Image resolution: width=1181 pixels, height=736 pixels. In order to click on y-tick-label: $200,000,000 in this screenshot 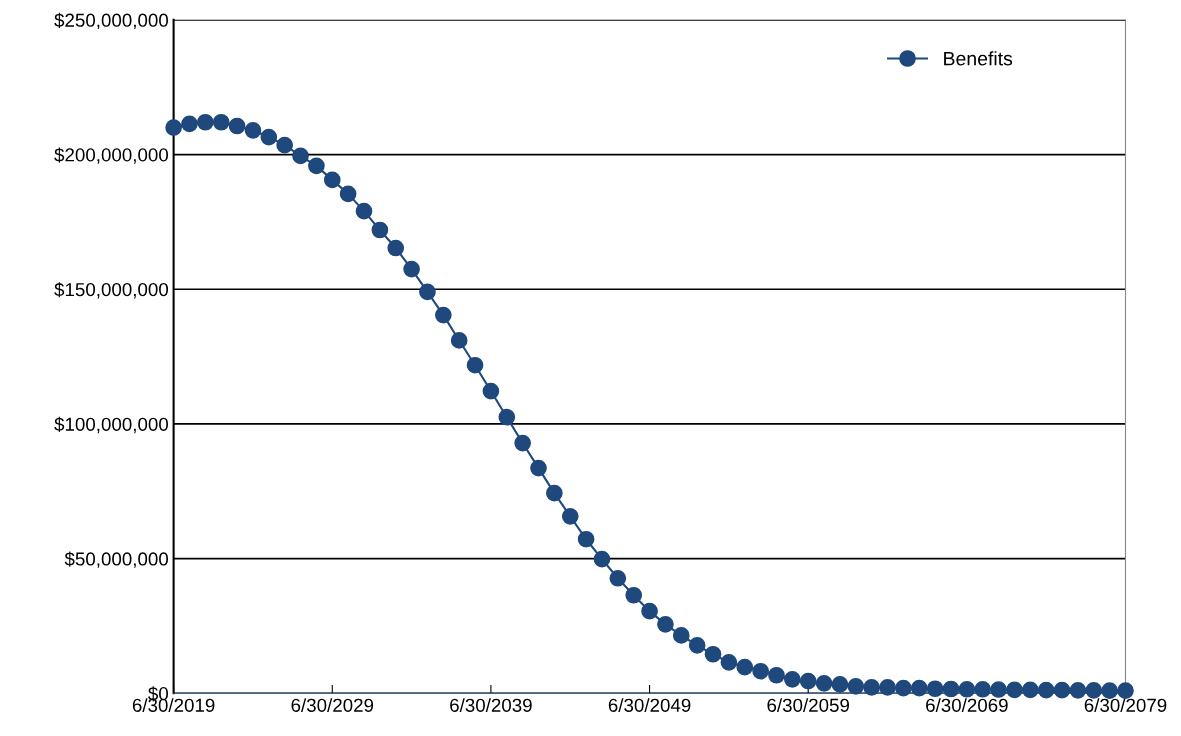, I will do `click(111, 155)`.